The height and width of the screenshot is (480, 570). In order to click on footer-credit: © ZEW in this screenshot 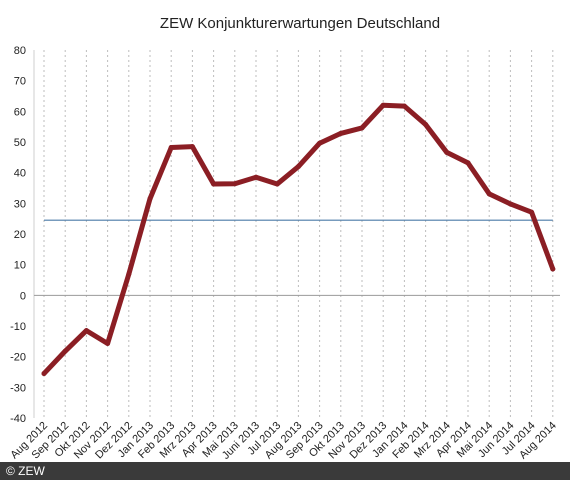, I will do `click(285, 471)`.